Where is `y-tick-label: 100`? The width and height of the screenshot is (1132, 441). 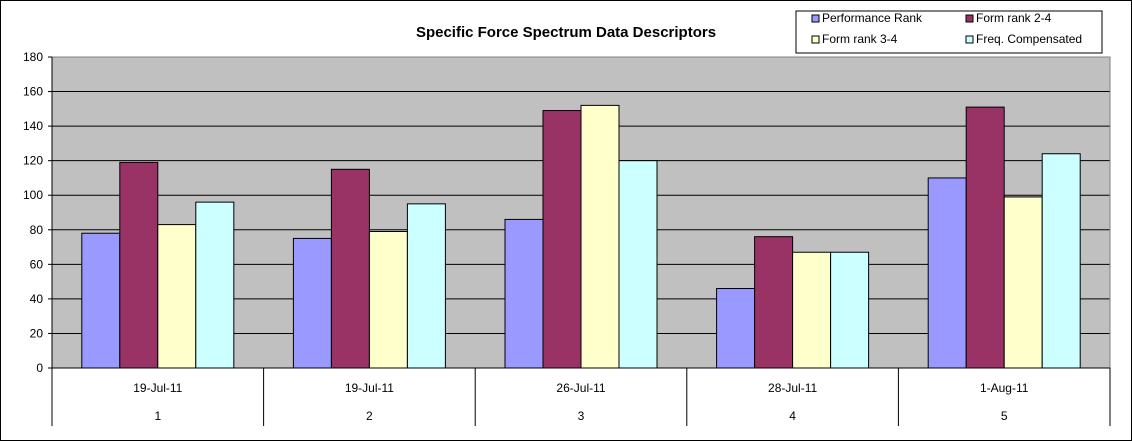
y-tick-label: 100 is located at coordinates (33, 195).